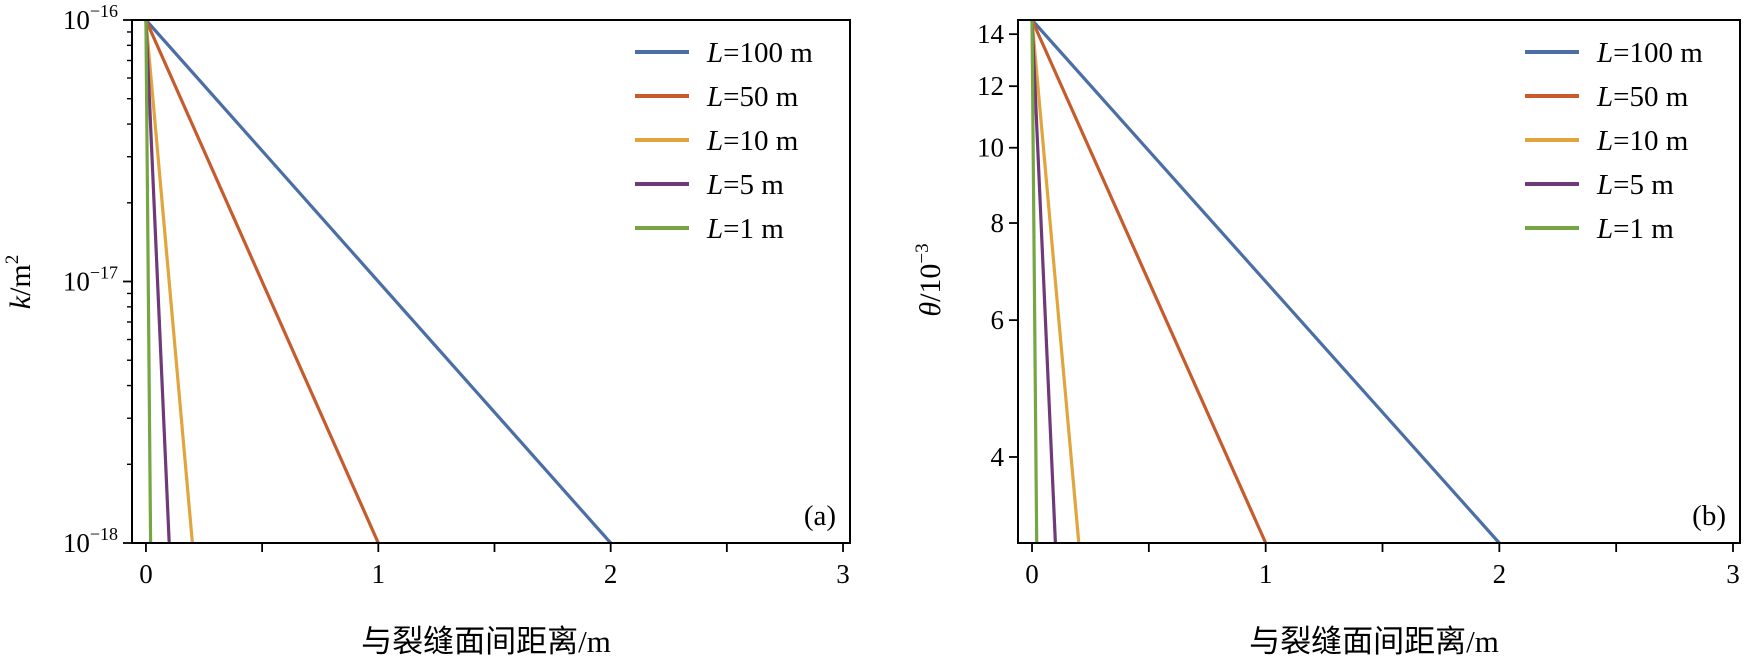 Image resolution: width=1752 pixels, height=663 pixels. I want to click on y-axis-label: θ/10−3, so click(929, 279).